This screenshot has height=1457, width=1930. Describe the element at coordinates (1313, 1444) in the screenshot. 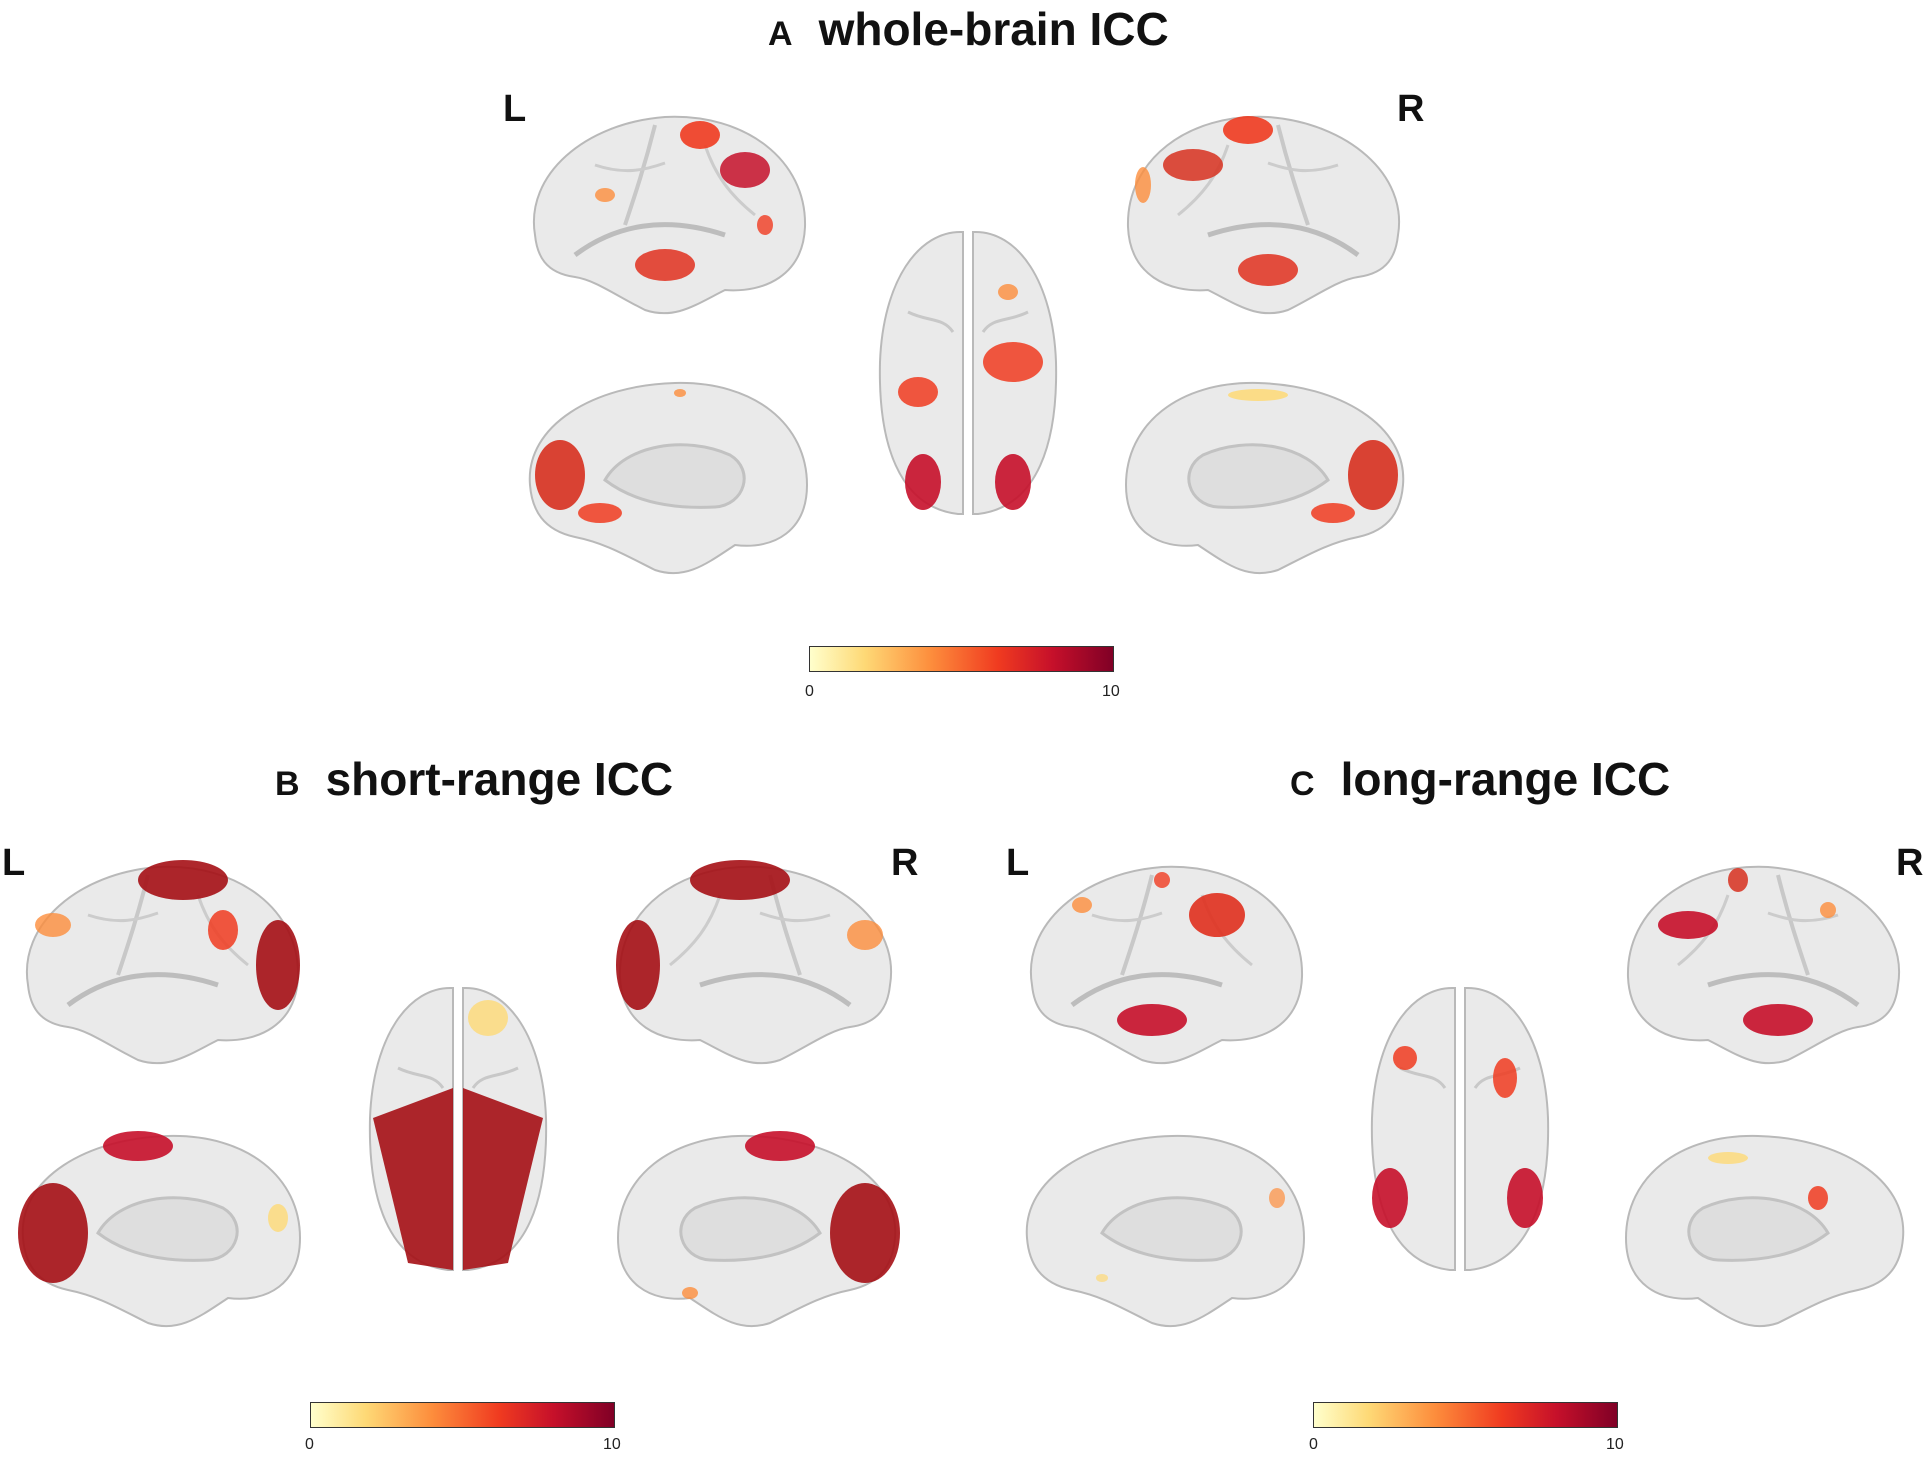

I see `panel-c-colorbar-min: 0` at that location.